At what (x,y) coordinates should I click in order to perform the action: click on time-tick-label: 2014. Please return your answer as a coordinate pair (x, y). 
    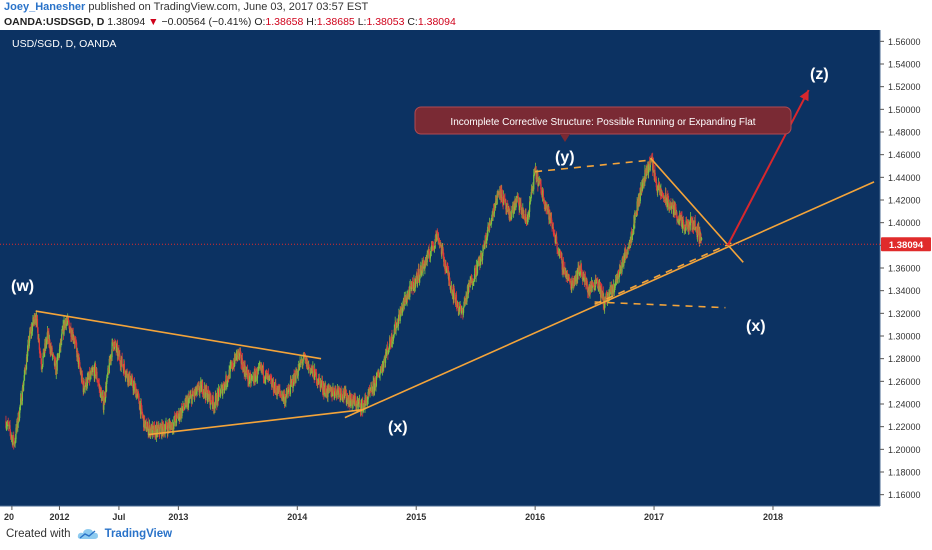
    Looking at the image, I should click on (297, 517).